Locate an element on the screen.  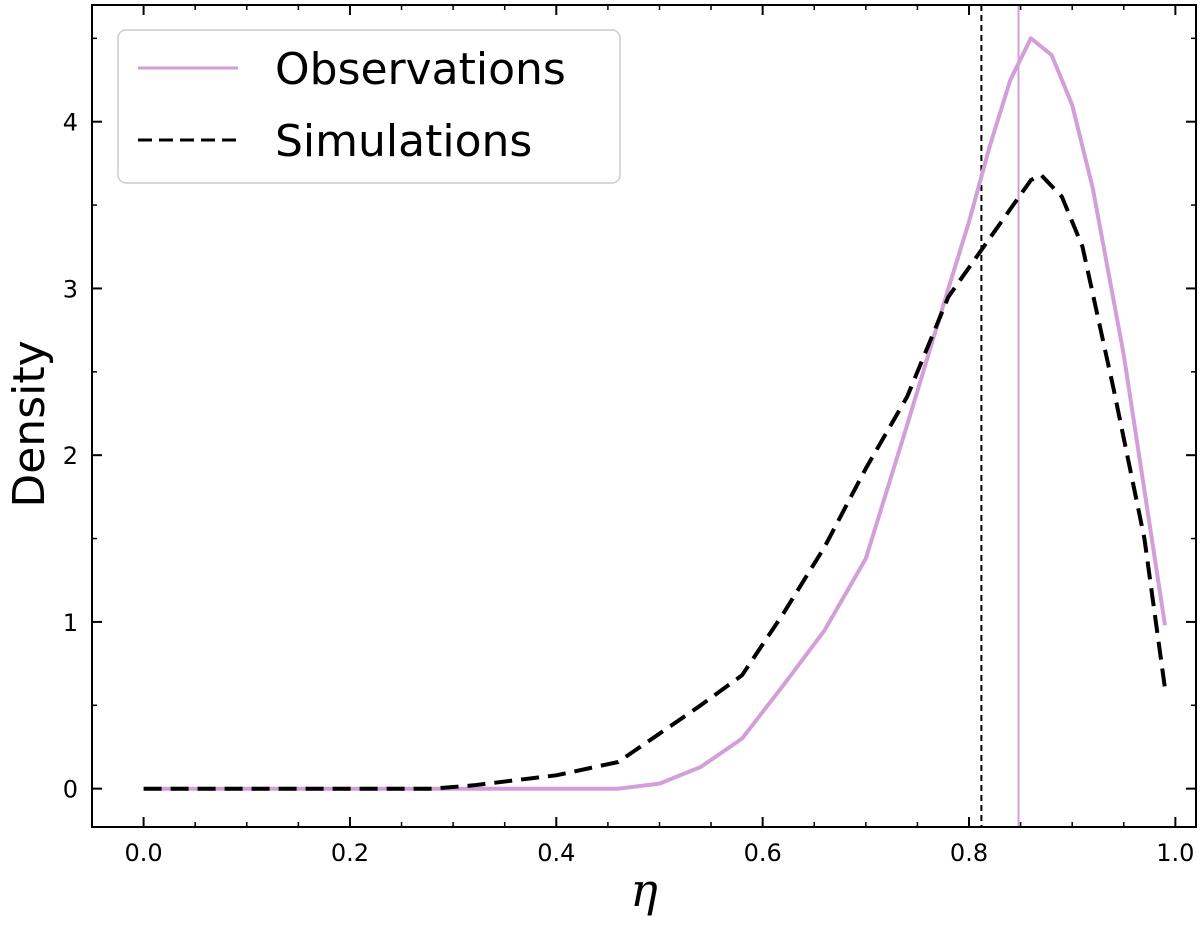
legend-label-observations: Observations is located at coordinates (420, 69).